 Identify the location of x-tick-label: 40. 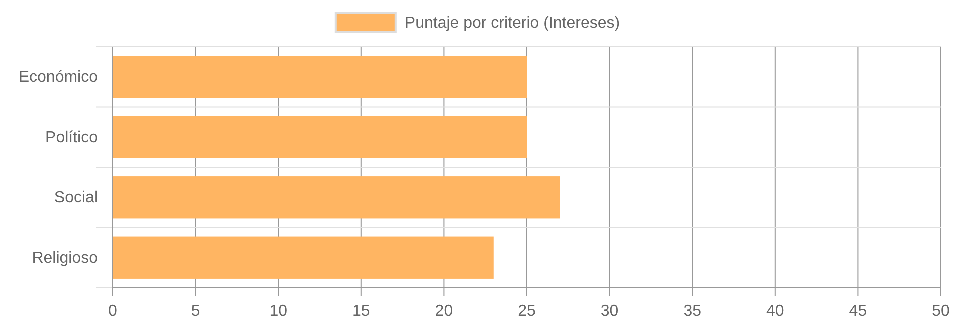
(775, 311).